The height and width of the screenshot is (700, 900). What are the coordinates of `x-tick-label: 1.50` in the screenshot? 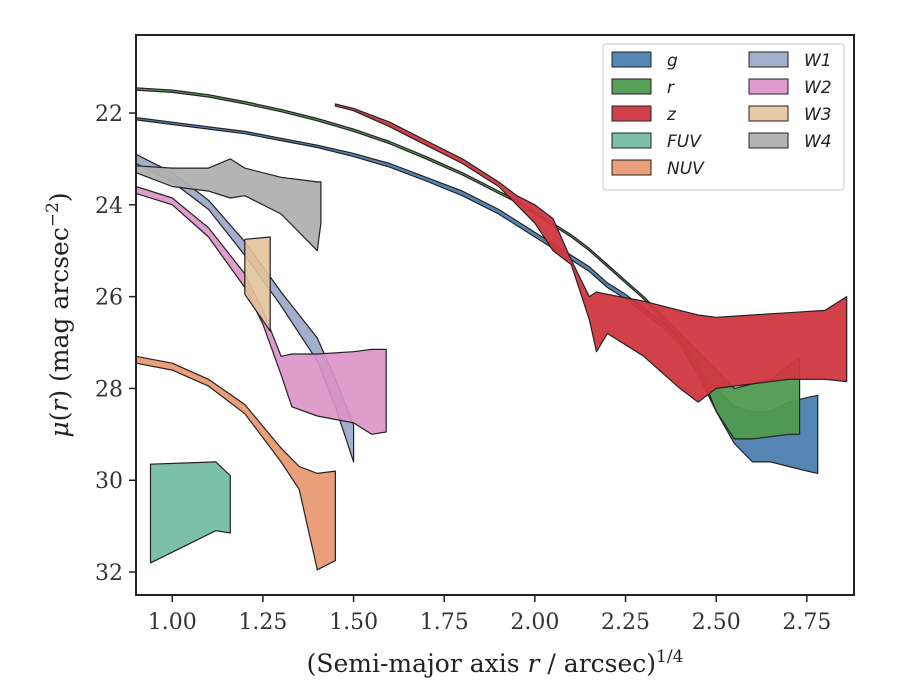 It's located at (353, 622).